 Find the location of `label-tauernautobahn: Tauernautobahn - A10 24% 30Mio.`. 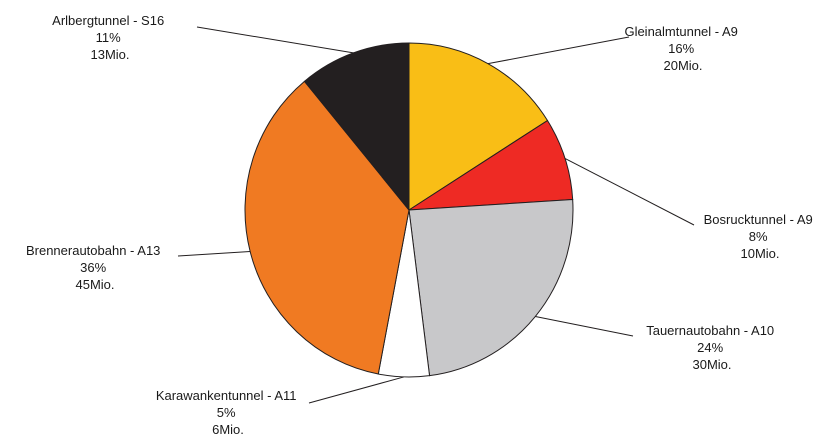

label-tauernautobahn: Tauernautobahn - A10 24% 30Mio. is located at coordinates (712, 347).